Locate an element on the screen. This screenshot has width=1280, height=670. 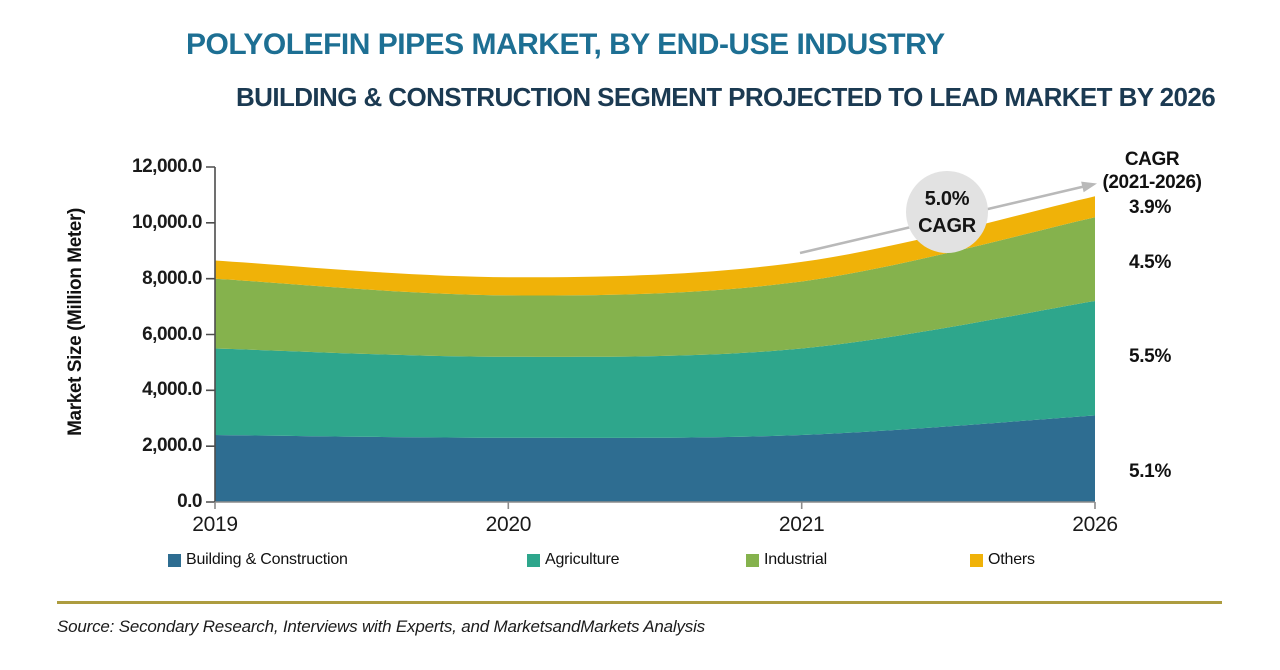
growth-annotation-label: 5.0% CAGR is located at coordinates (947, 213).